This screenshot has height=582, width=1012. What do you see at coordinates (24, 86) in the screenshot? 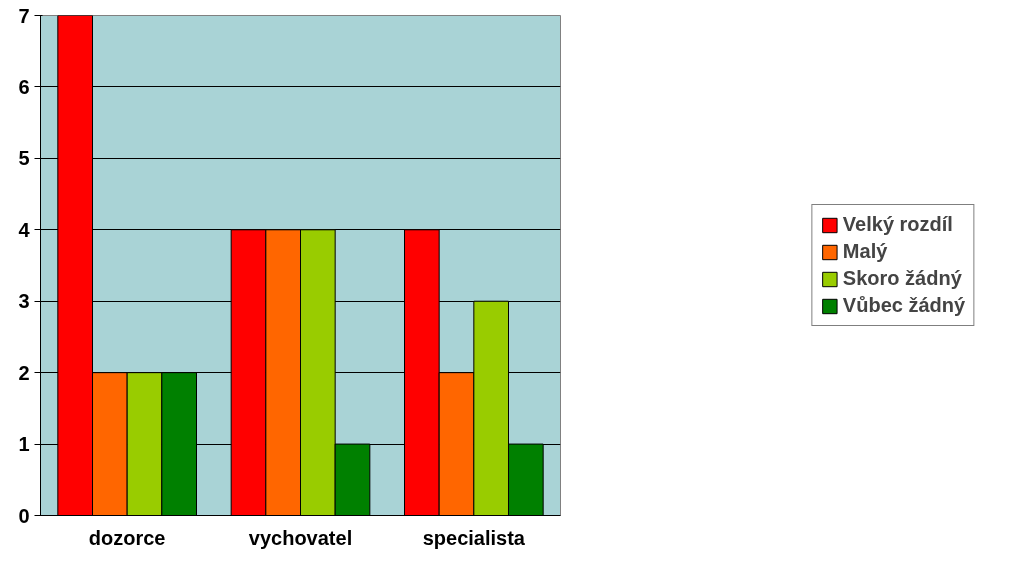
I see `y-tick-label: 6` at bounding box center [24, 86].